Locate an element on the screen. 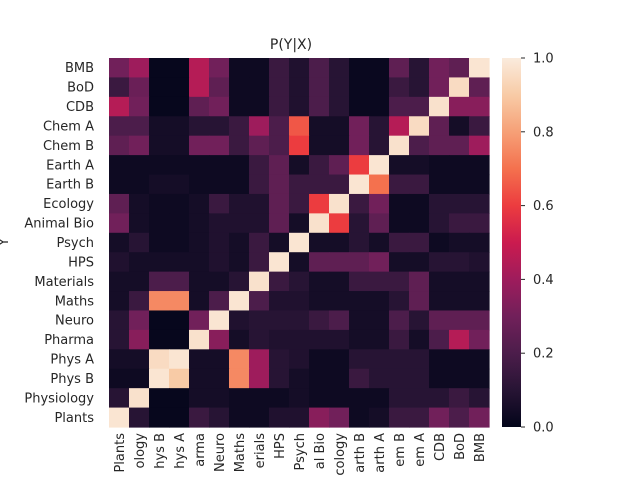  x-tick-label: arth B is located at coordinates (360, 453).